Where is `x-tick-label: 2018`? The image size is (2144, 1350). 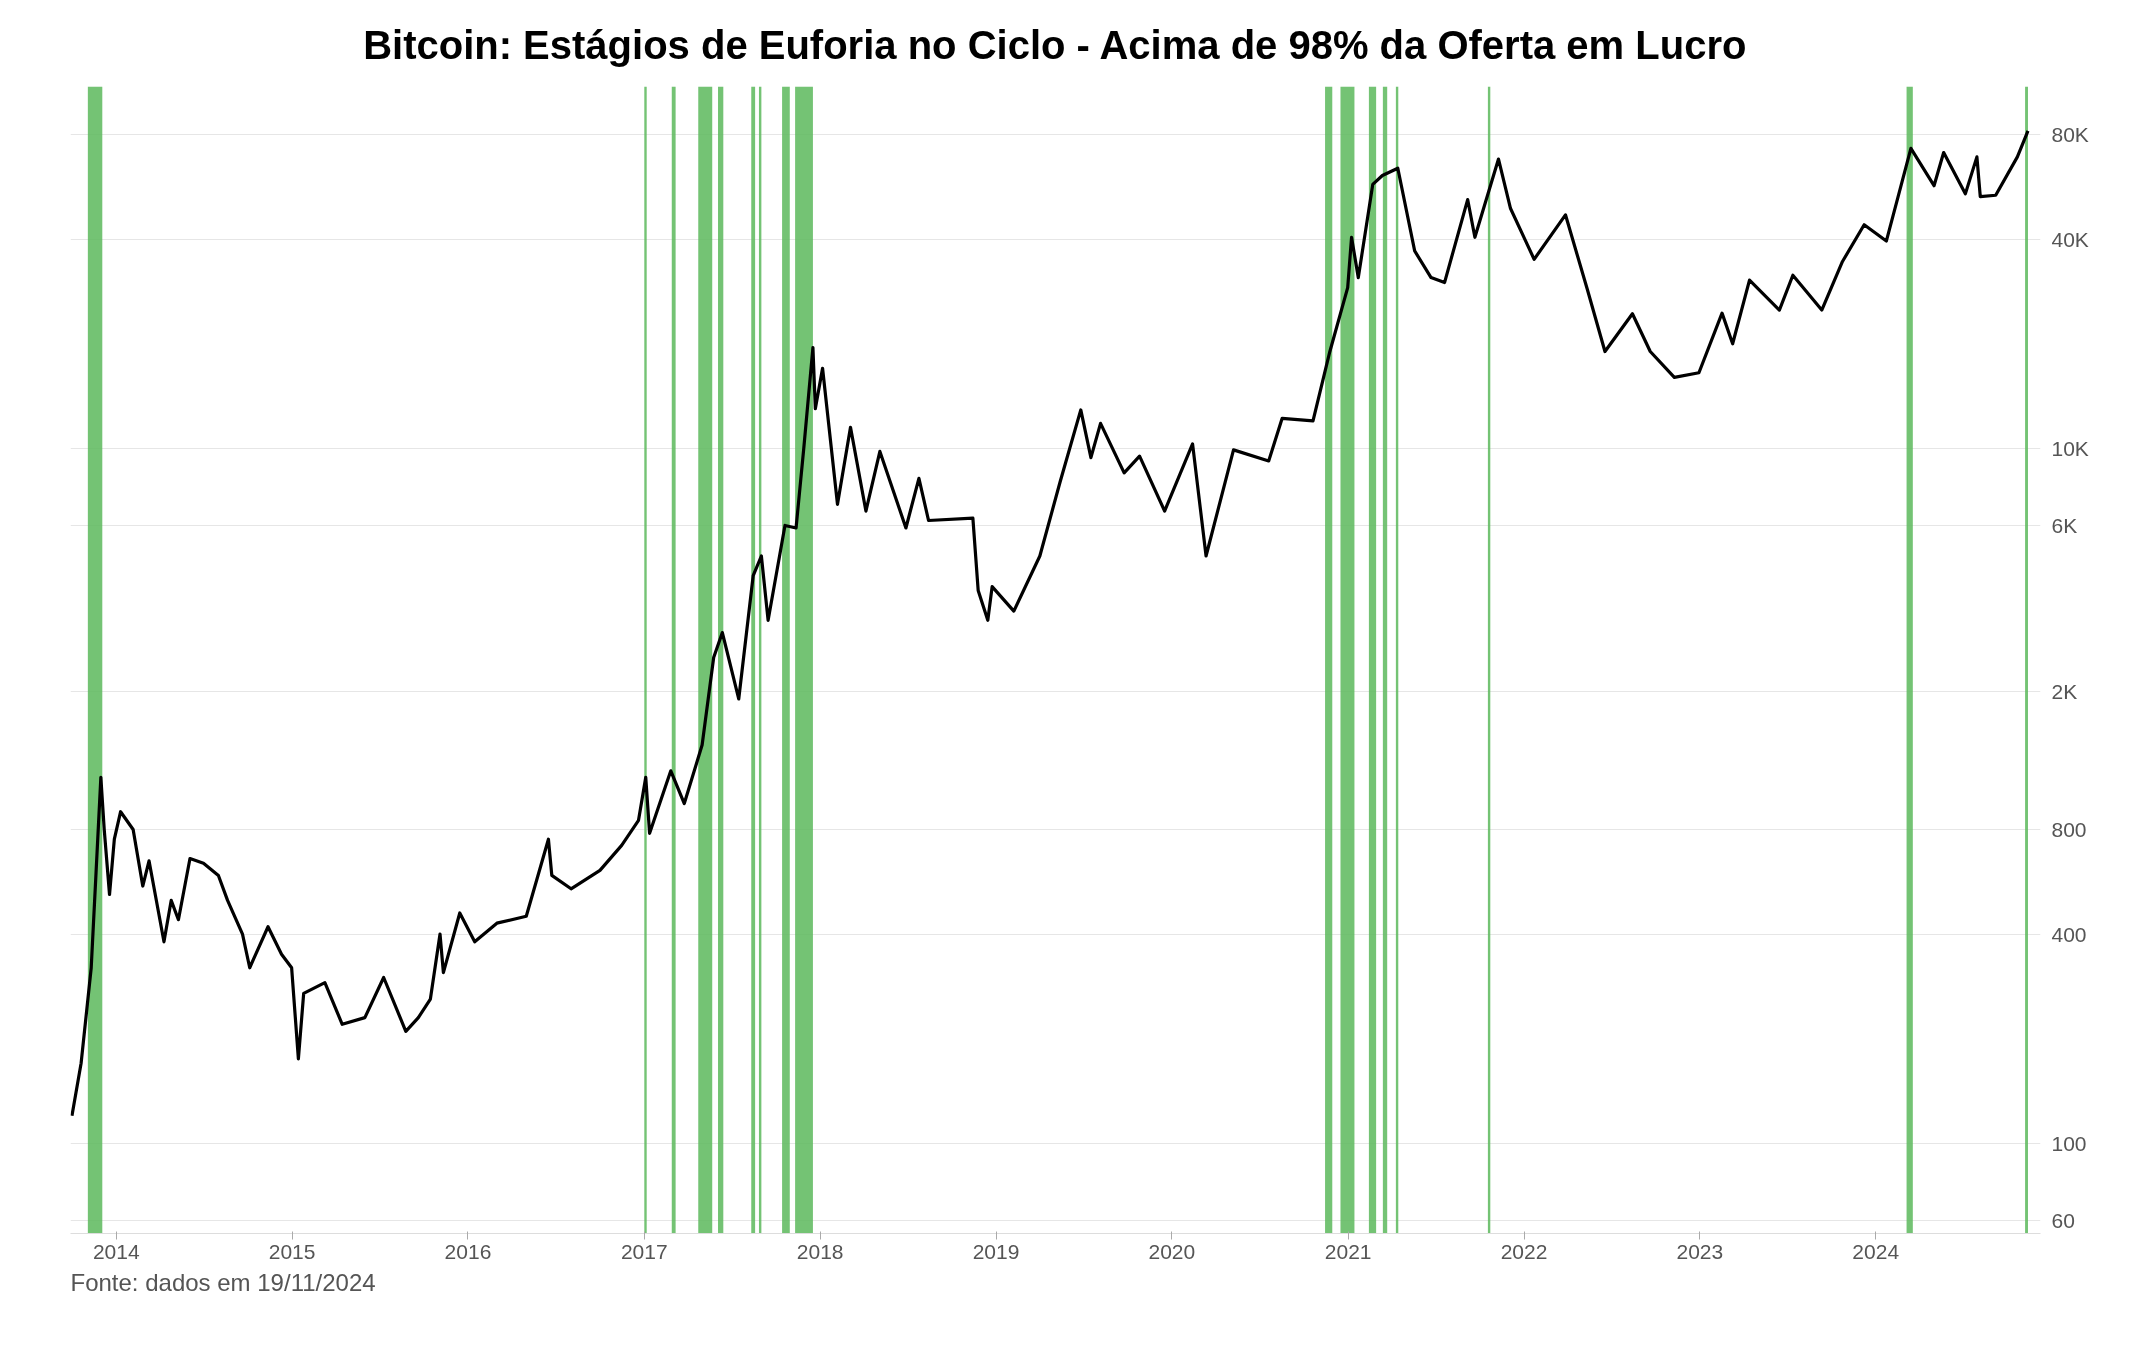 x-tick-label: 2018 is located at coordinates (820, 1251).